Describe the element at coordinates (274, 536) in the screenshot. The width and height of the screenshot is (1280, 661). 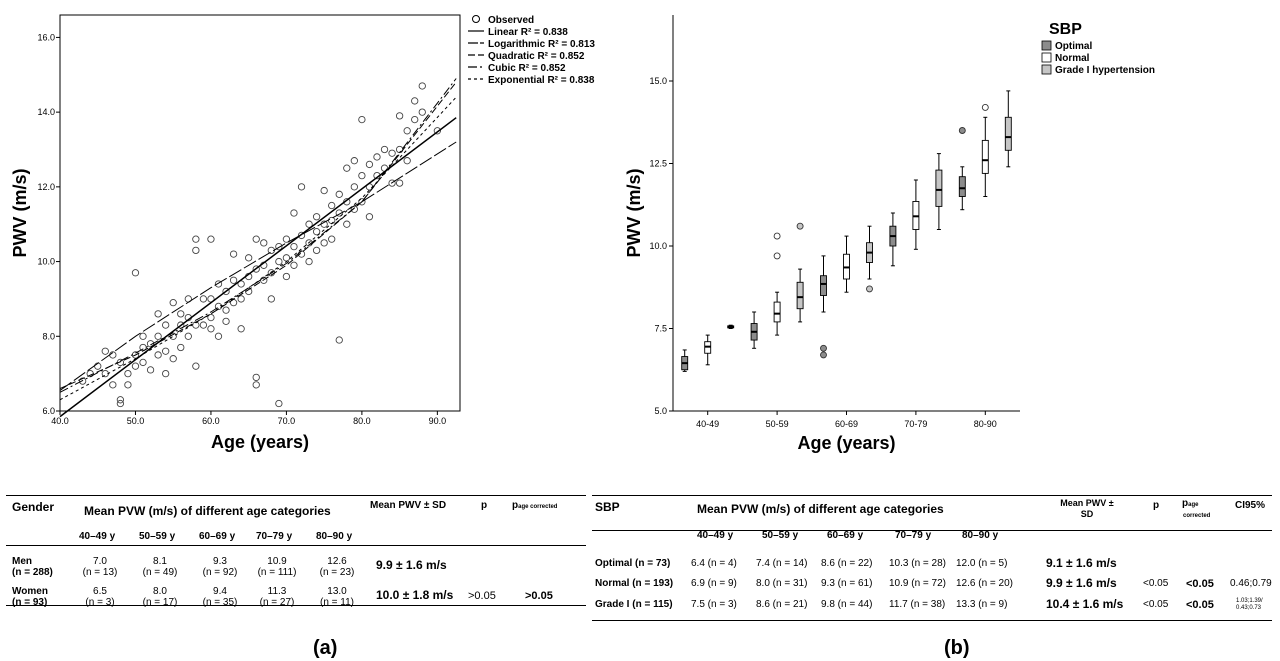
I see `table-a-age-col: 70–79 y` at that location.